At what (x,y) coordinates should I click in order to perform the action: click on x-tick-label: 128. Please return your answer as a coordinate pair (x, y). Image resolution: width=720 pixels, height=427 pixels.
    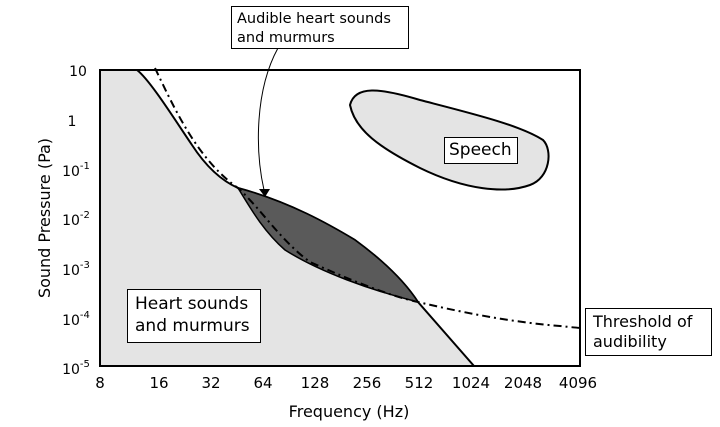
    Looking at the image, I should click on (315, 383).